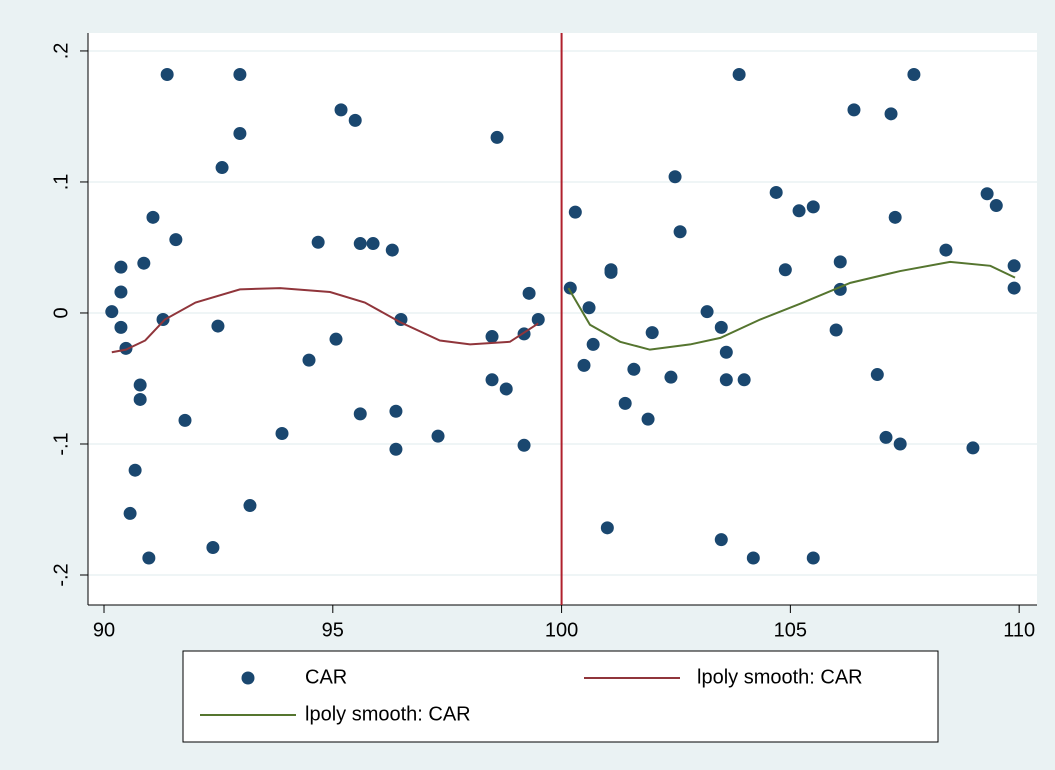 The image size is (1055, 770). Describe the element at coordinates (61, 182) in the screenshot. I see `y-tick-label: .1` at that location.